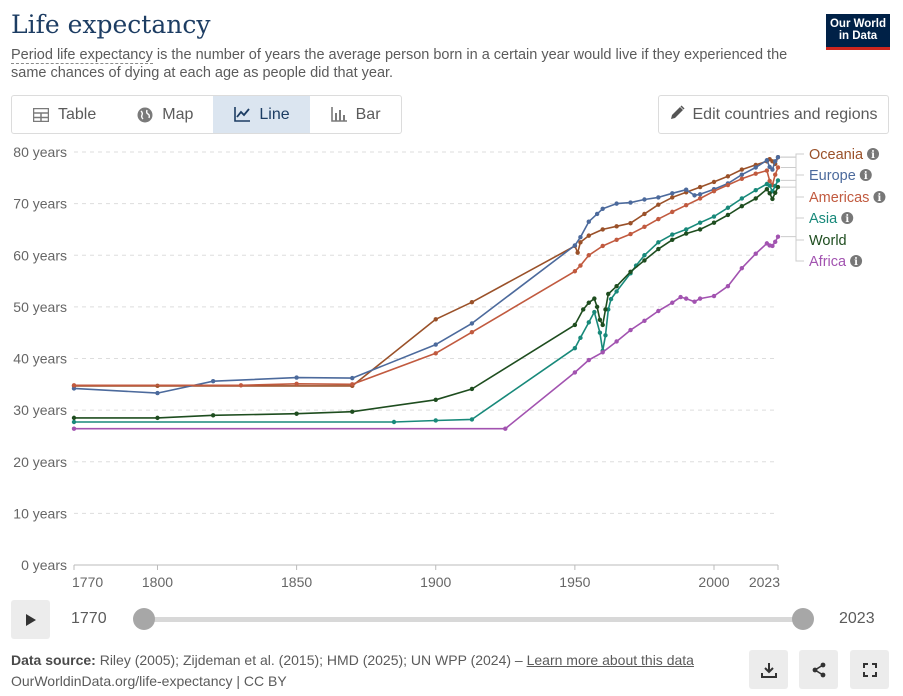 This screenshot has width=903, height=696. Describe the element at coordinates (677, 114) in the screenshot. I see `pencil-icon` at that location.